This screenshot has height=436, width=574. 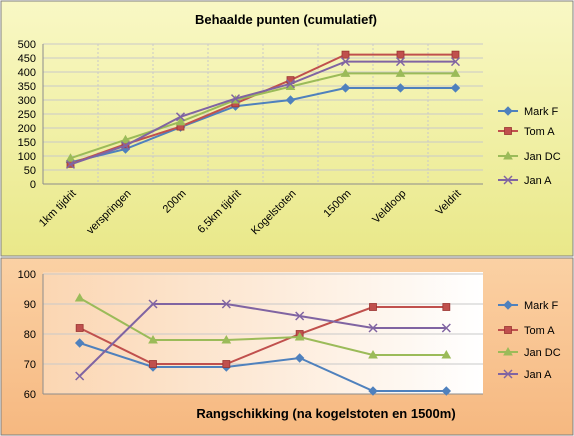 What do you see at coordinates (325, 413) in the screenshot?
I see `chart-2-title: Rangschikking (na kogelstoten en 1500m)` at bounding box center [325, 413].